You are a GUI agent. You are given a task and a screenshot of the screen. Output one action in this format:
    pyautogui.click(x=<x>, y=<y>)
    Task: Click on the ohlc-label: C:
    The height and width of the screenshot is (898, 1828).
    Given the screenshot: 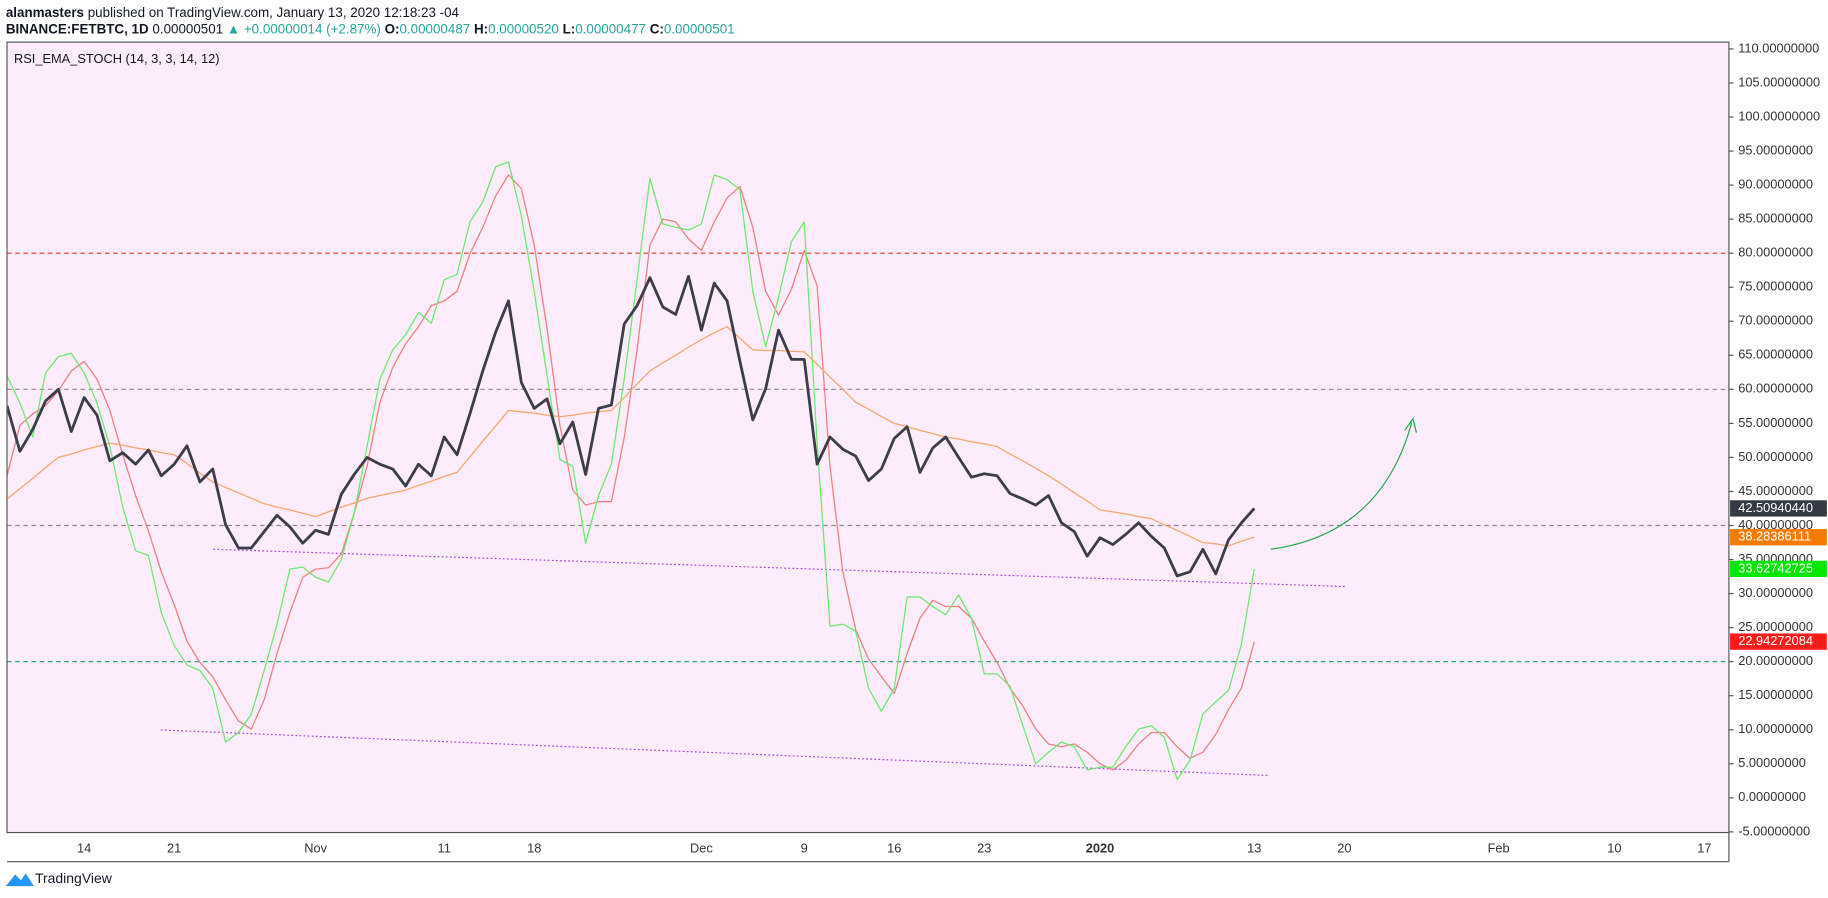 What is the action you would take?
    pyautogui.click(x=657, y=28)
    